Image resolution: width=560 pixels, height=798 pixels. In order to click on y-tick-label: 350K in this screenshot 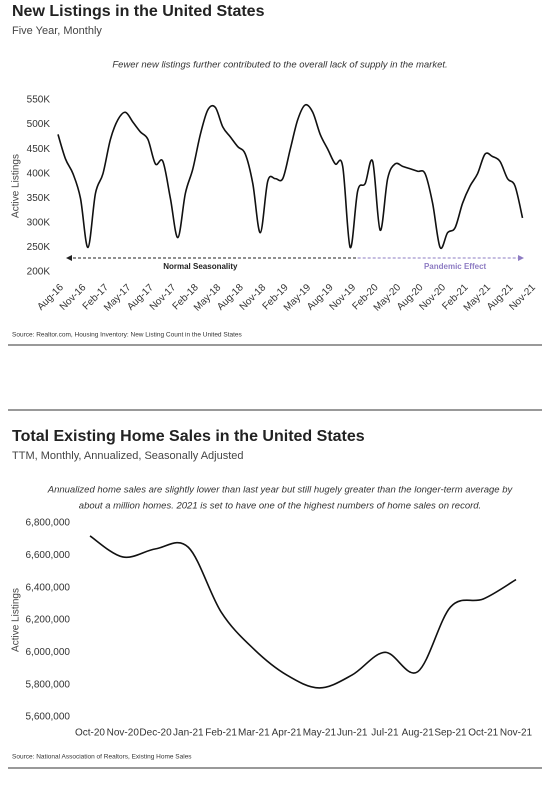, I will do `click(39, 198)`.